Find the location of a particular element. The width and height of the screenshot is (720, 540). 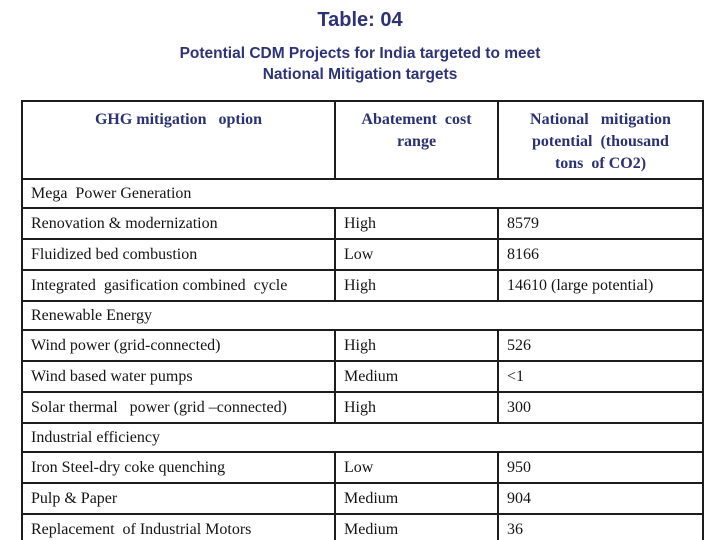

section-row-mega-power-generation: Mega Power Generation is located at coordinates (362, 193).